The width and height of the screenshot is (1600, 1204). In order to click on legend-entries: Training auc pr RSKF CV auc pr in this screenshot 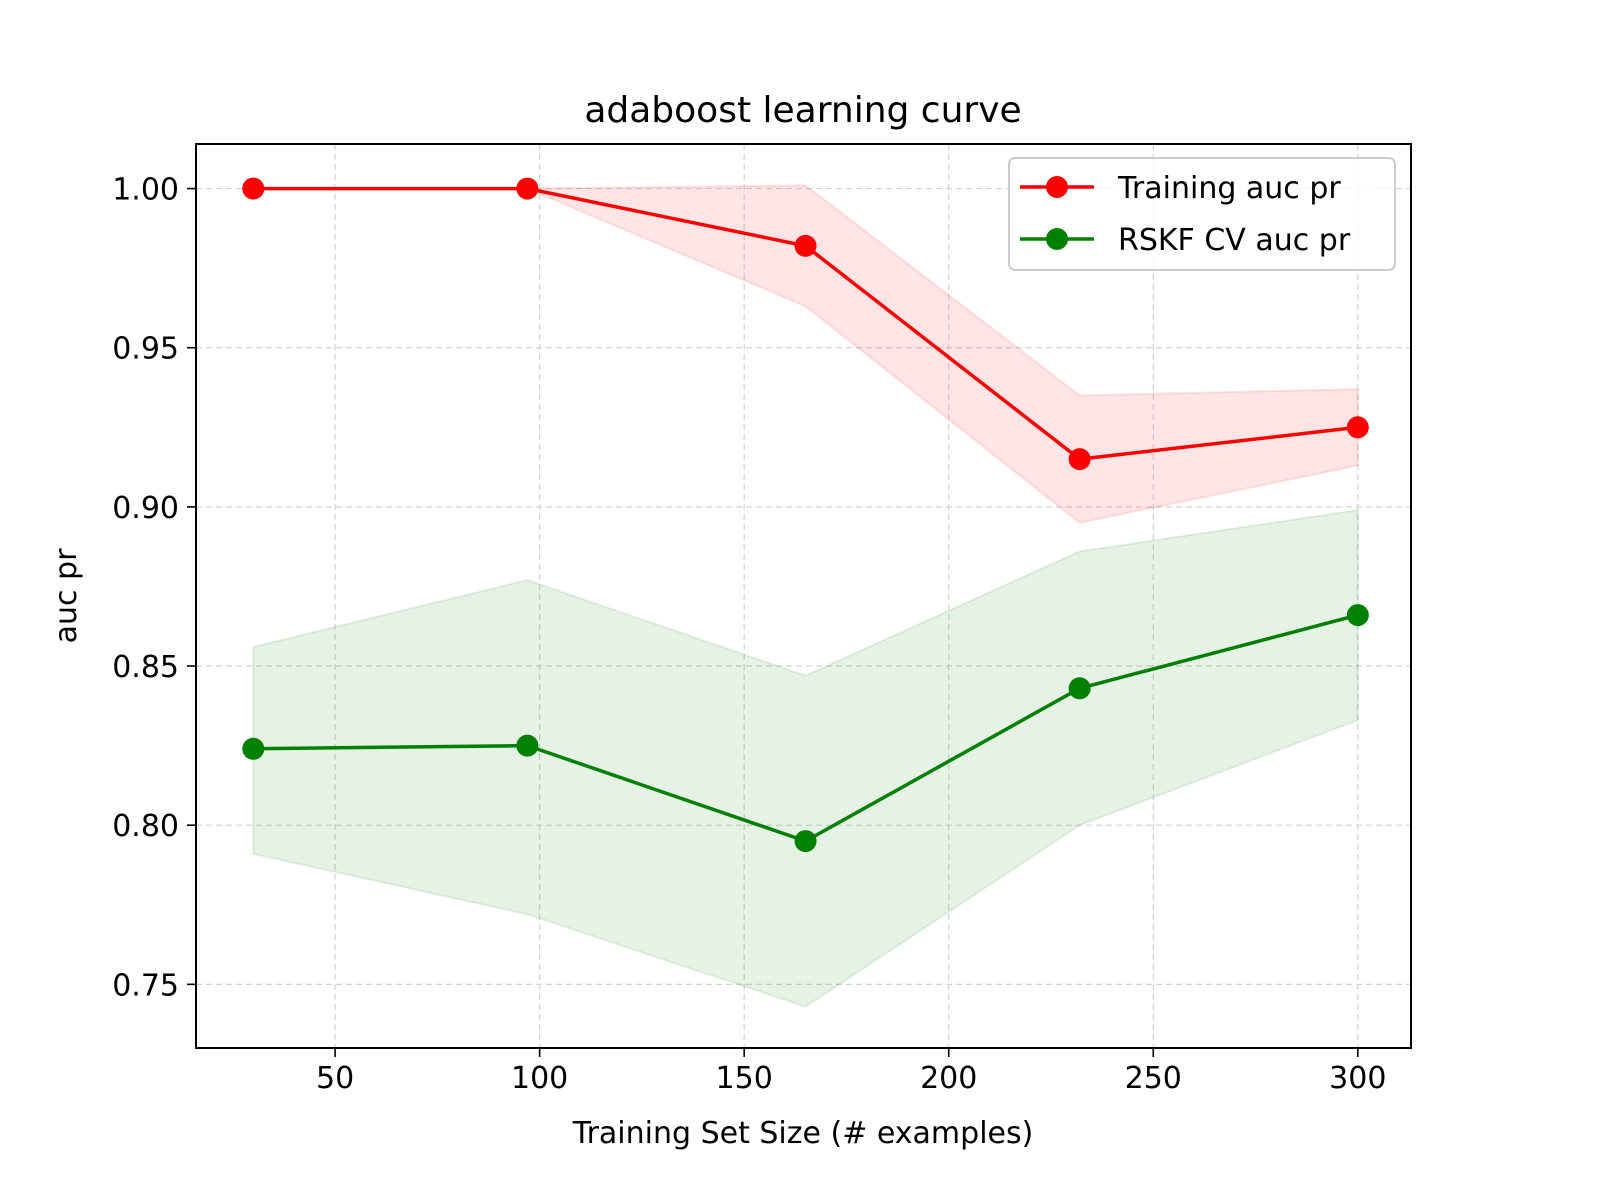, I will do `click(1185, 214)`.